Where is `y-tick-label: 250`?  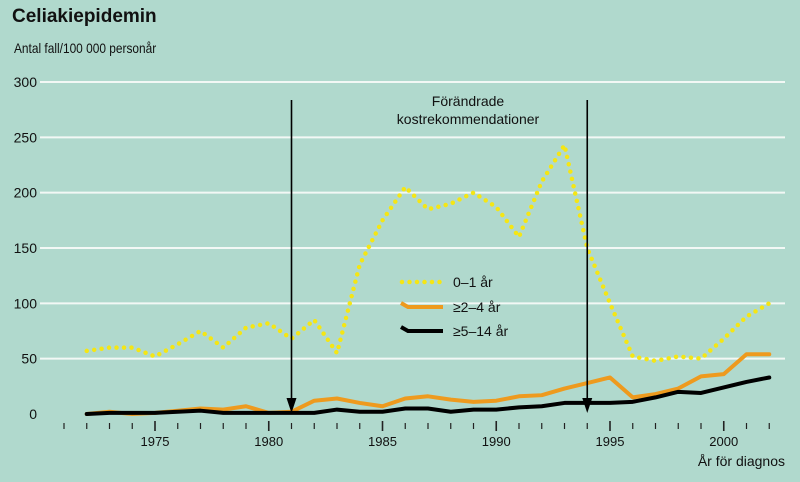 y-tick-label: 250 is located at coordinates (26, 137).